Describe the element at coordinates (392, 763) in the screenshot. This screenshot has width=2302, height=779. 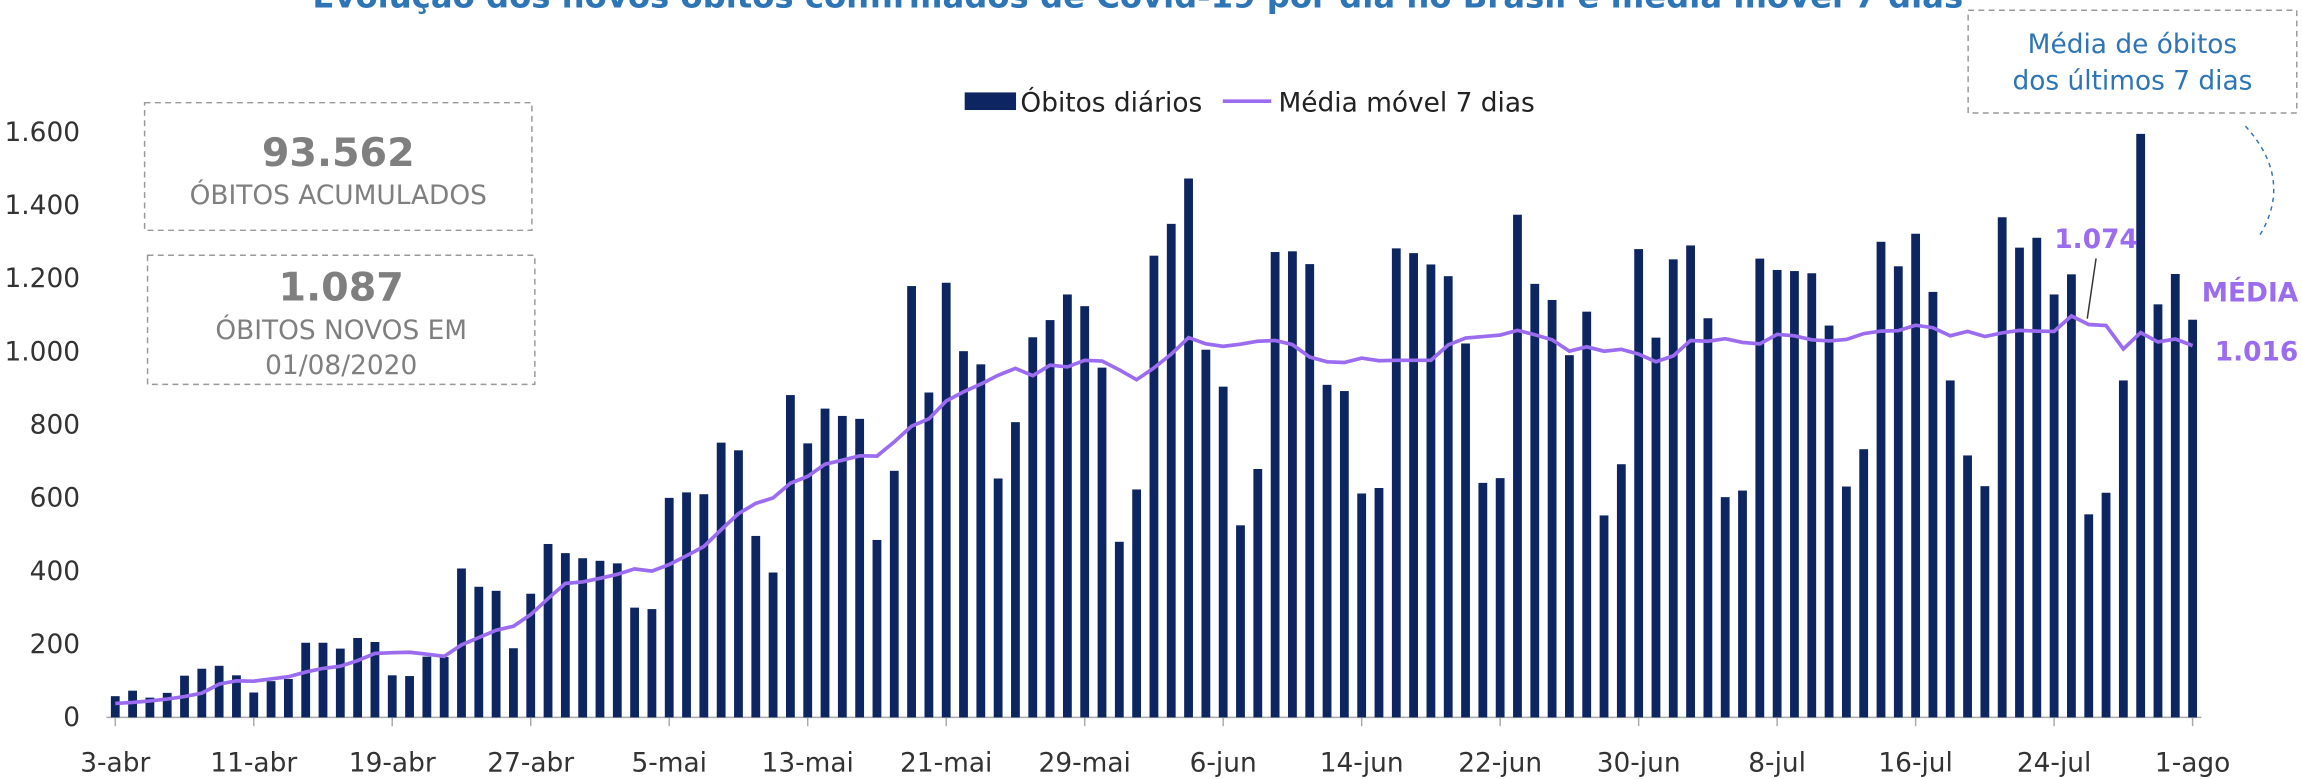
I see `x-tick-label: 19-abr` at that location.